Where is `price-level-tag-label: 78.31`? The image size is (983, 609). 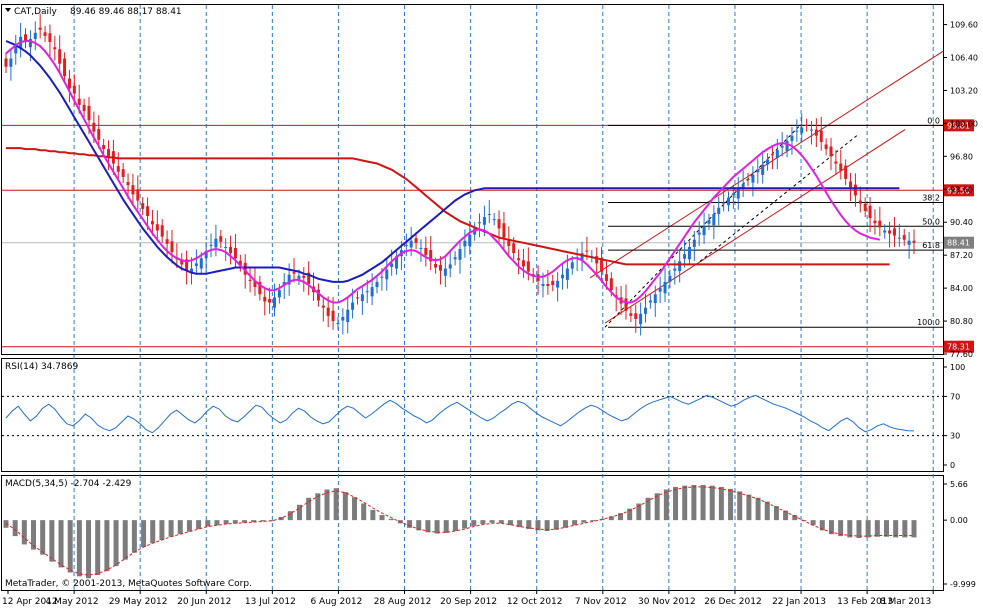 price-level-tag-label: 78.31 is located at coordinates (958, 347).